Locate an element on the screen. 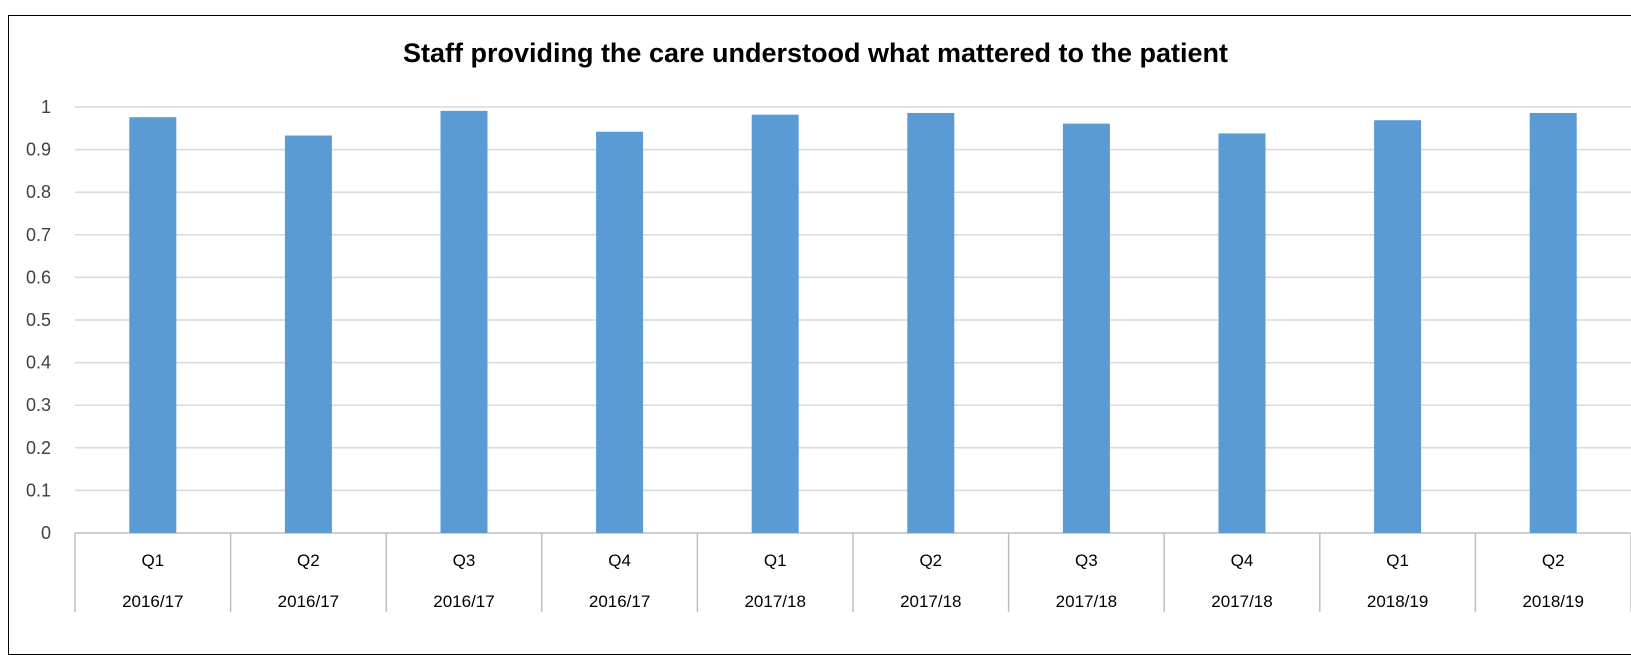 Image resolution: width=1631 pixels, height=655 pixels. y-tick-label: 0.2 is located at coordinates (38, 448).